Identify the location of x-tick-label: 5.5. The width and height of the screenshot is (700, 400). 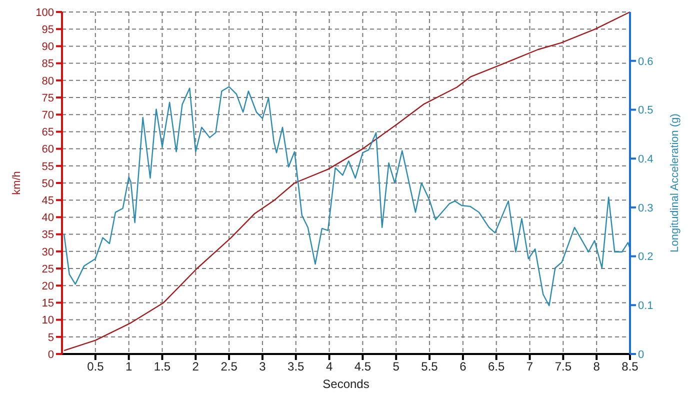
(429, 367).